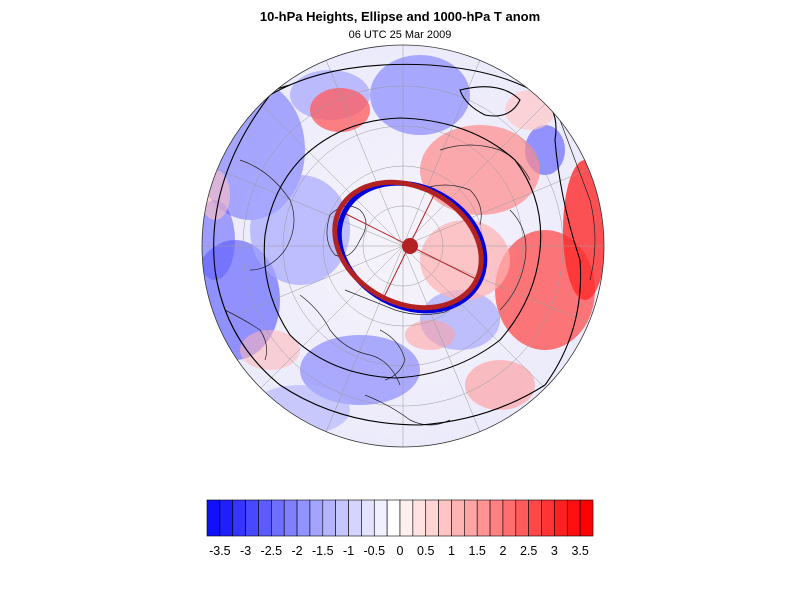 This screenshot has height=600, width=800. Describe the element at coordinates (451, 551) in the screenshot. I see `colorbar-tick-label: 1` at that location.